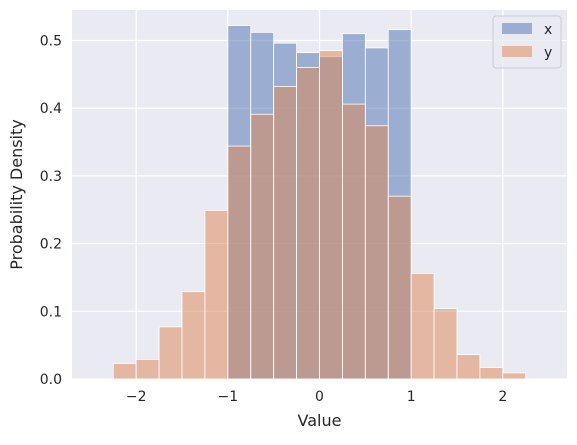  Describe the element at coordinates (136, 397) in the screenshot. I see `x-tick-label: −2` at that location.